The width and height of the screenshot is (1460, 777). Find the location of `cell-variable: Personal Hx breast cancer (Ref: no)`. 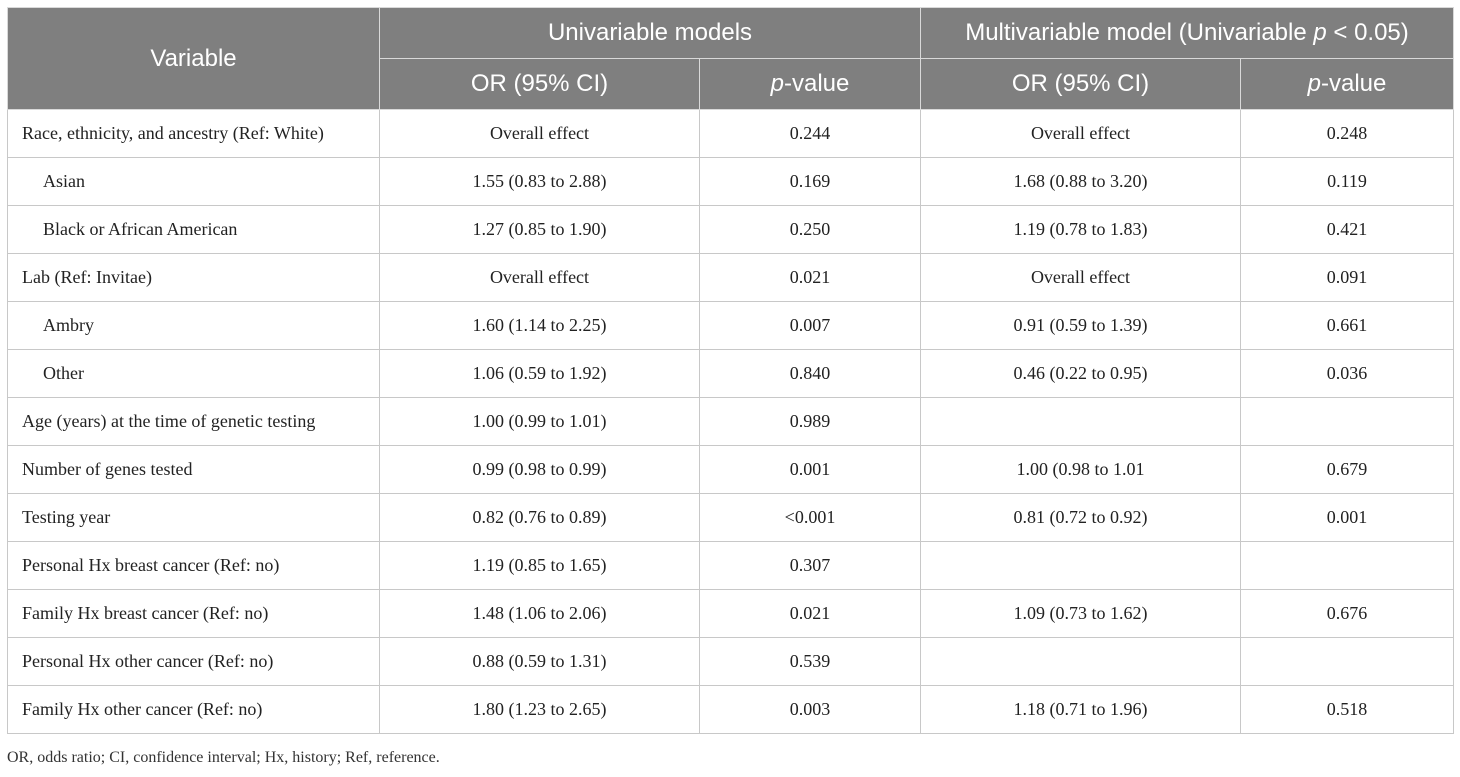

cell-variable: Personal Hx breast cancer (Ref: no) is located at coordinates (193, 565).